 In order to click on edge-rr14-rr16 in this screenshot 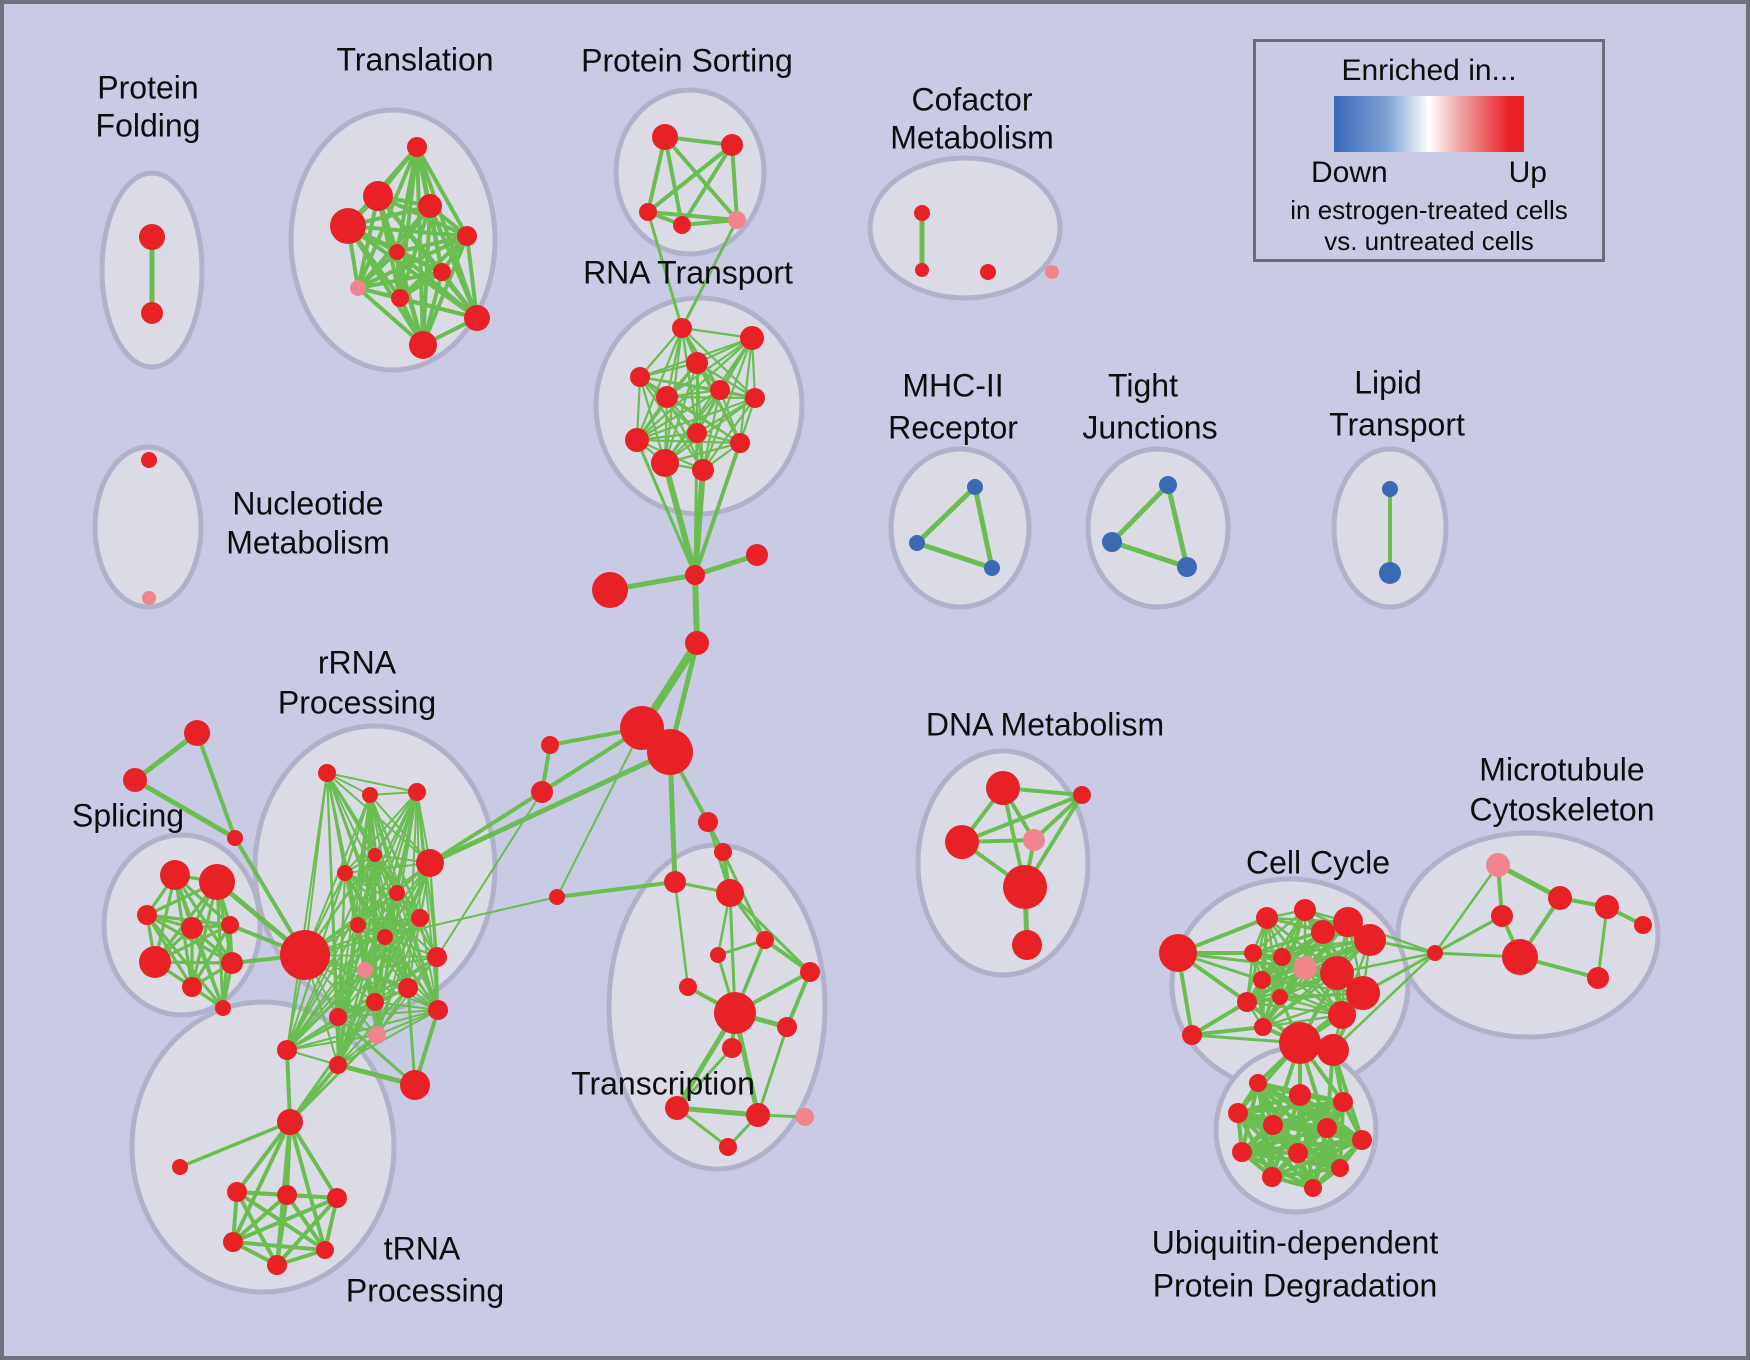, I will do `click(331, 1026)`.